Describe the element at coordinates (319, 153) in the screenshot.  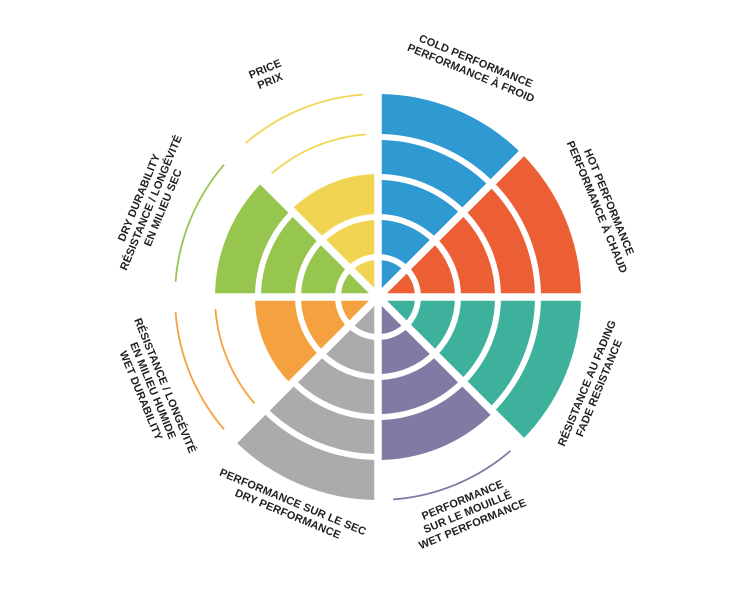
I see `sector-price-remainder-ring-4-arc` at that location.